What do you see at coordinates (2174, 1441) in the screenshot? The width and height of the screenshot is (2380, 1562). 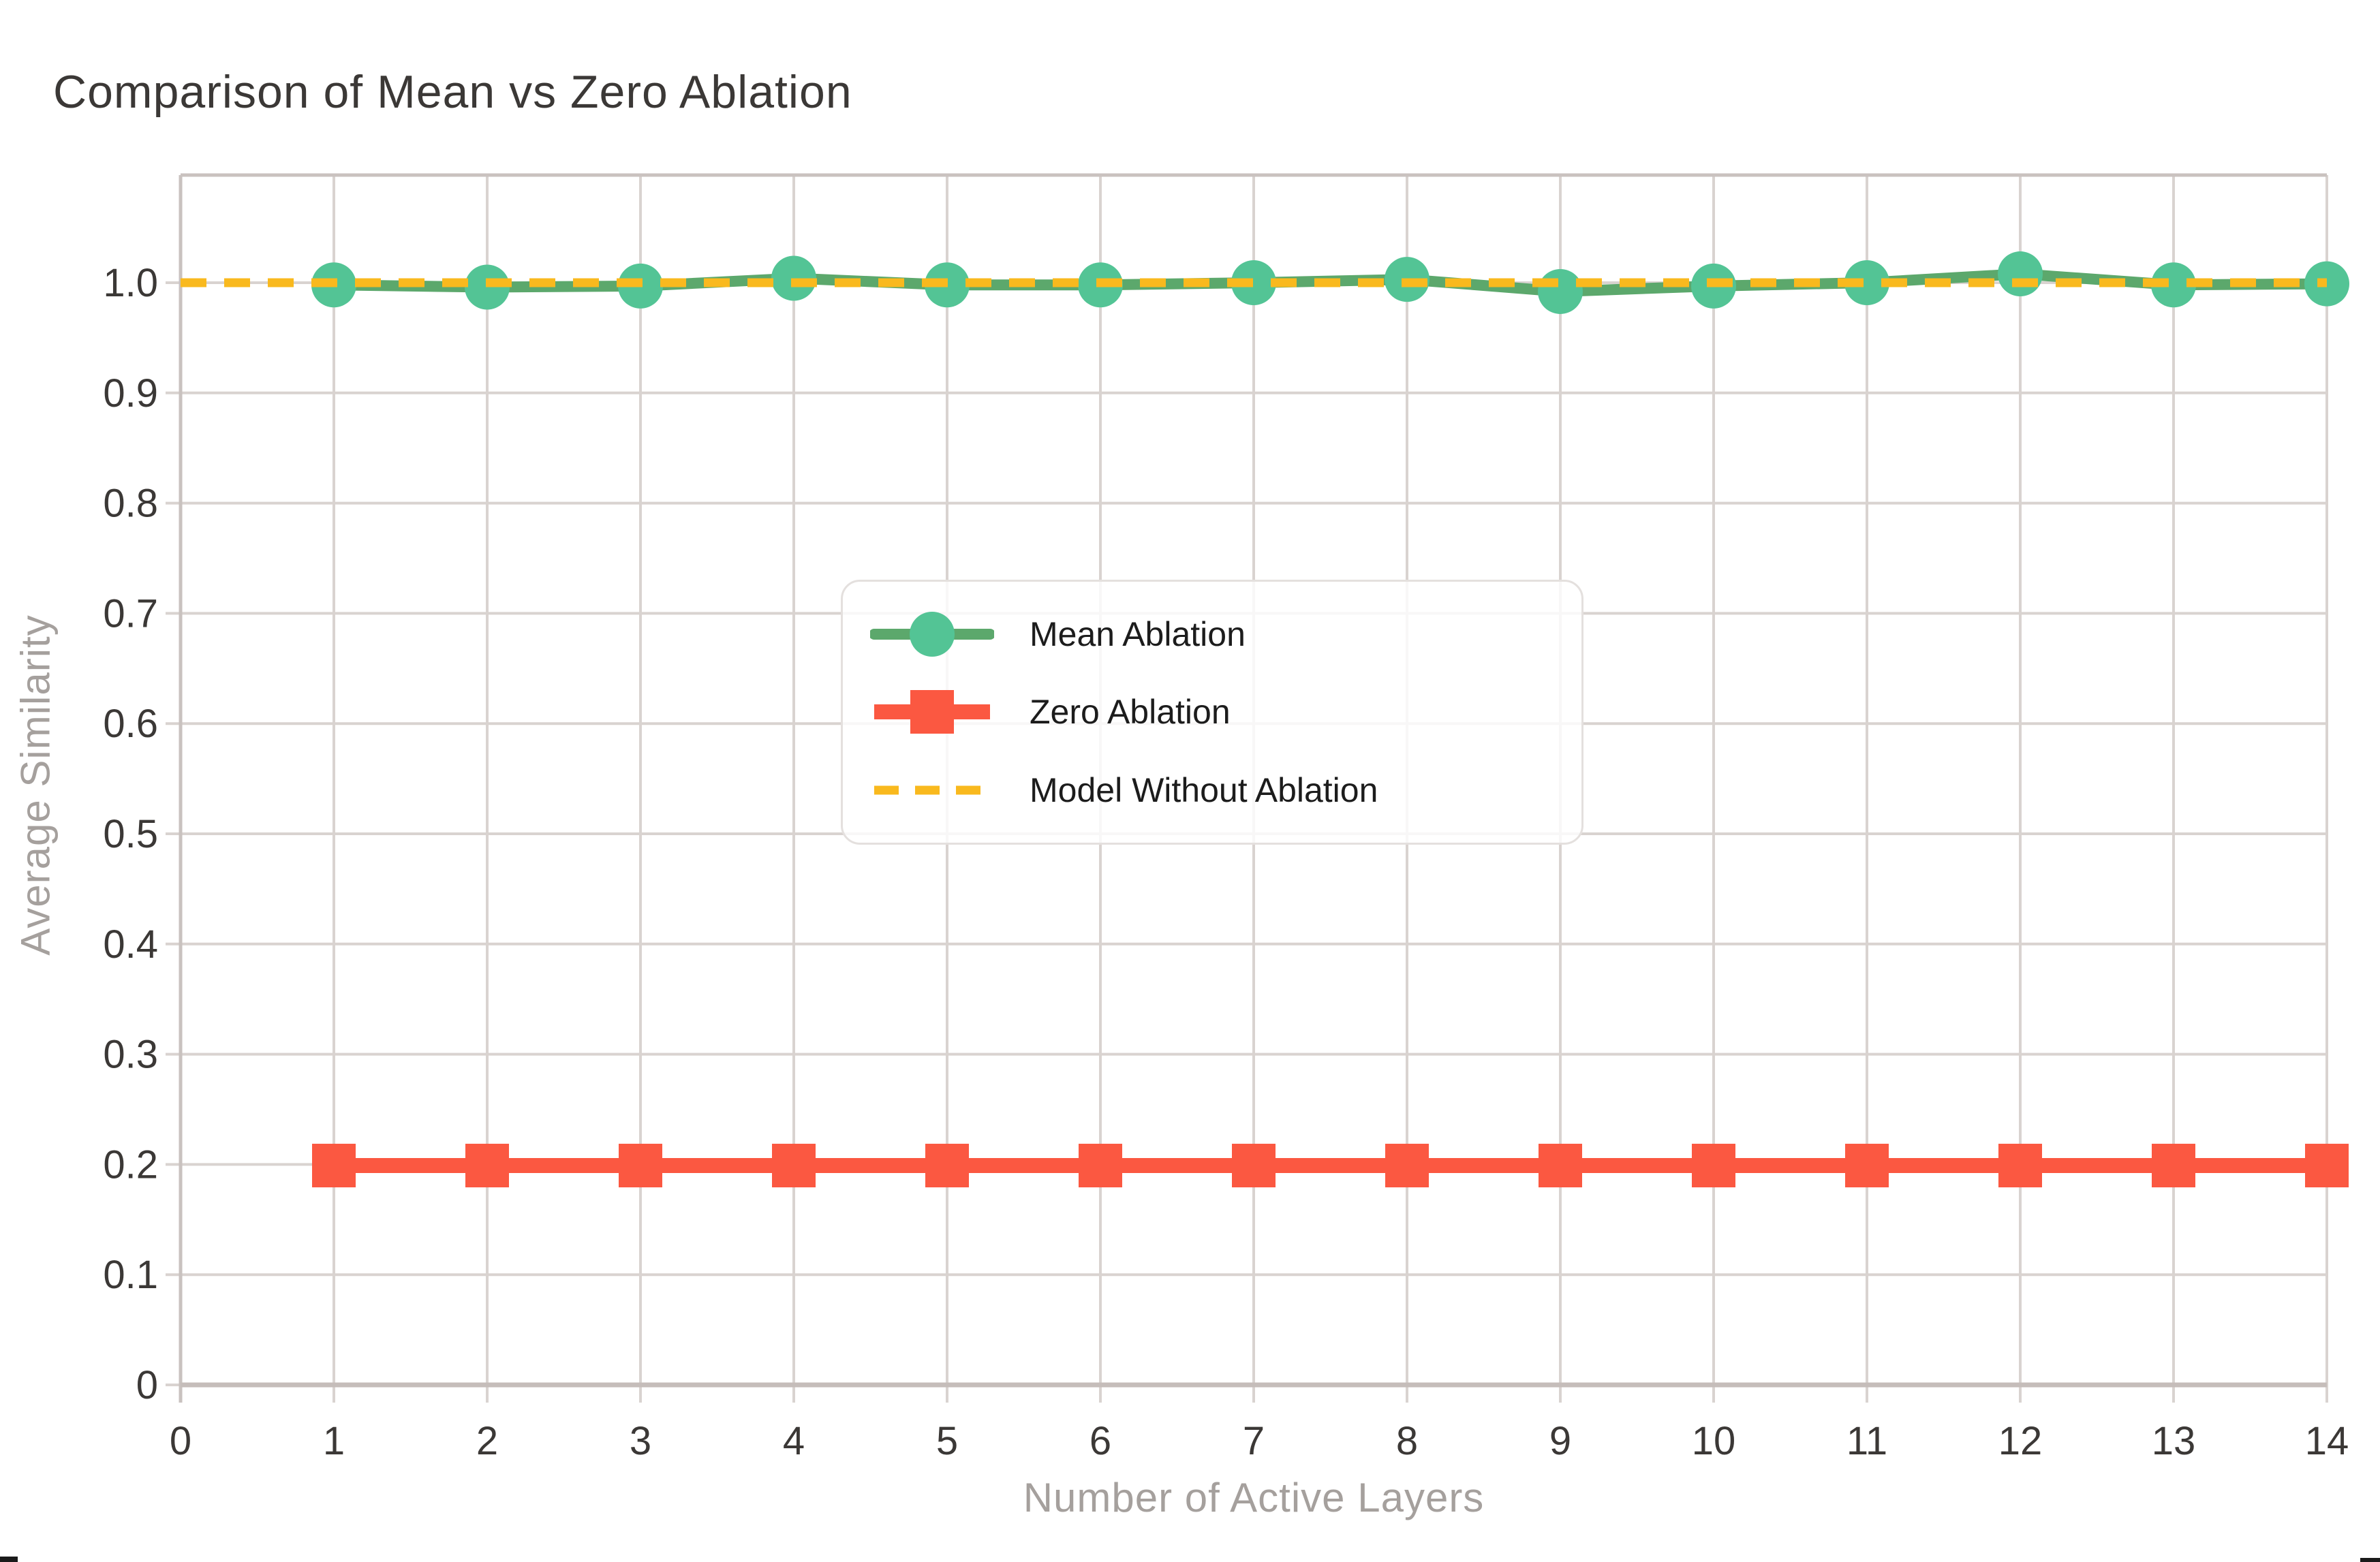 I see `x-tick-label: 13` at bounding box center [2174, 1441].